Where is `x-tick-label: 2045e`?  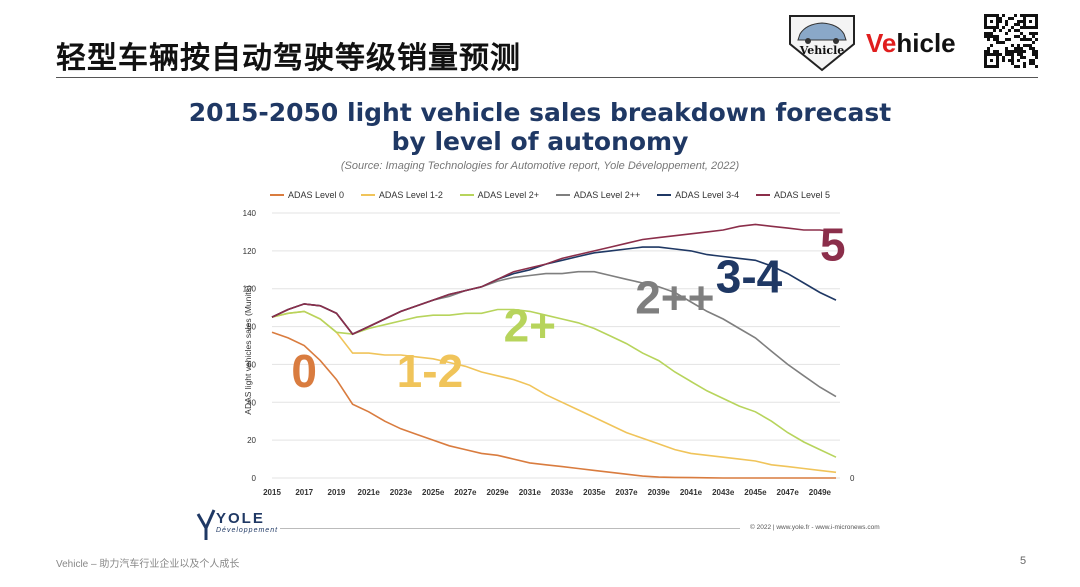
x-tick-label: 2045e is located at coordinates (755, 492).